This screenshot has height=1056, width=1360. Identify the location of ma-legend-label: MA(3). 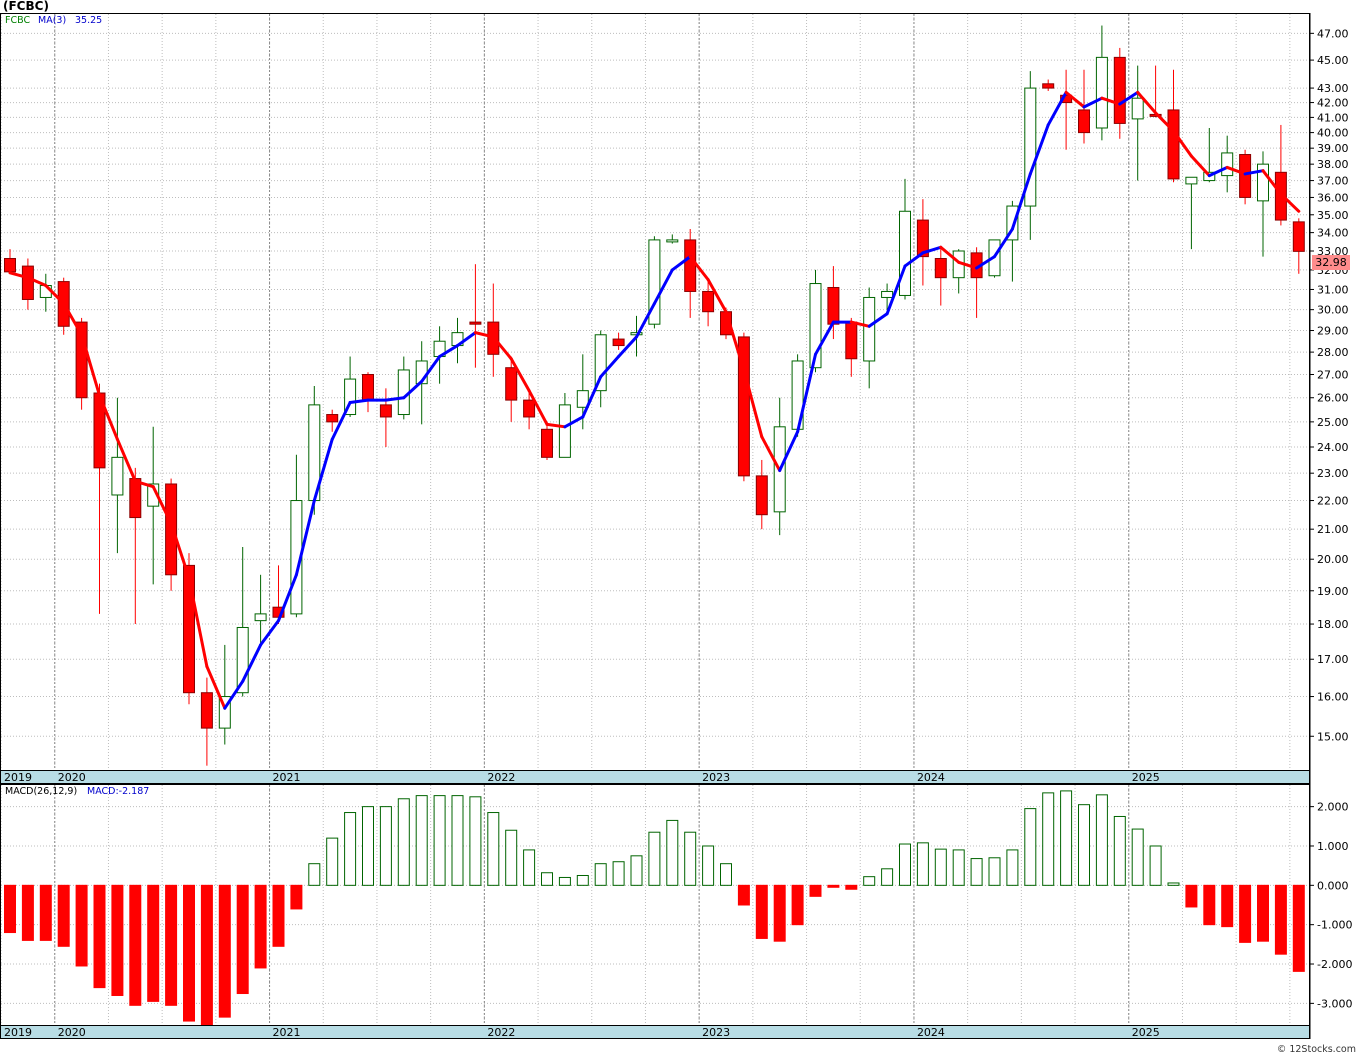
(52, 20).